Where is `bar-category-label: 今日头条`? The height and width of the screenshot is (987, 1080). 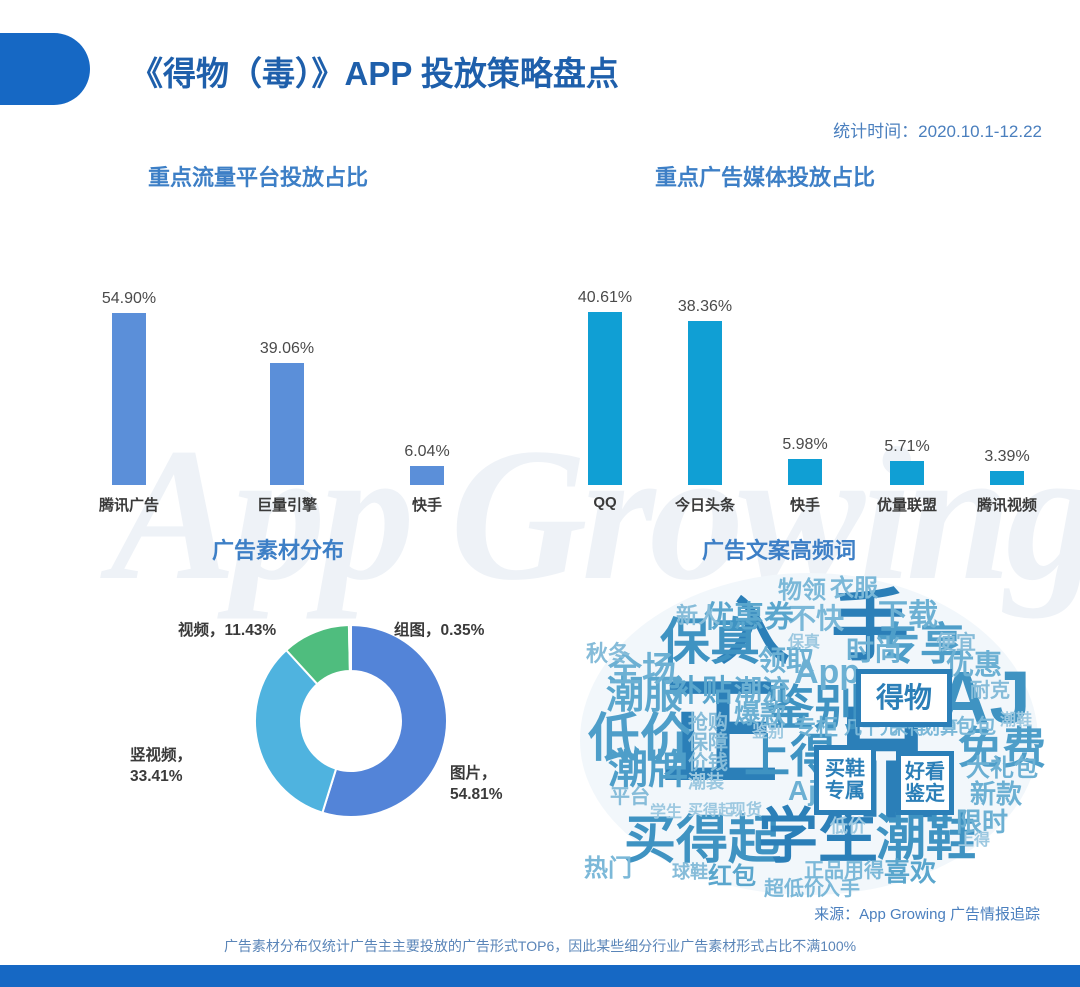
bar-category-label: 今日头条 is located at coordinates (705, 505).